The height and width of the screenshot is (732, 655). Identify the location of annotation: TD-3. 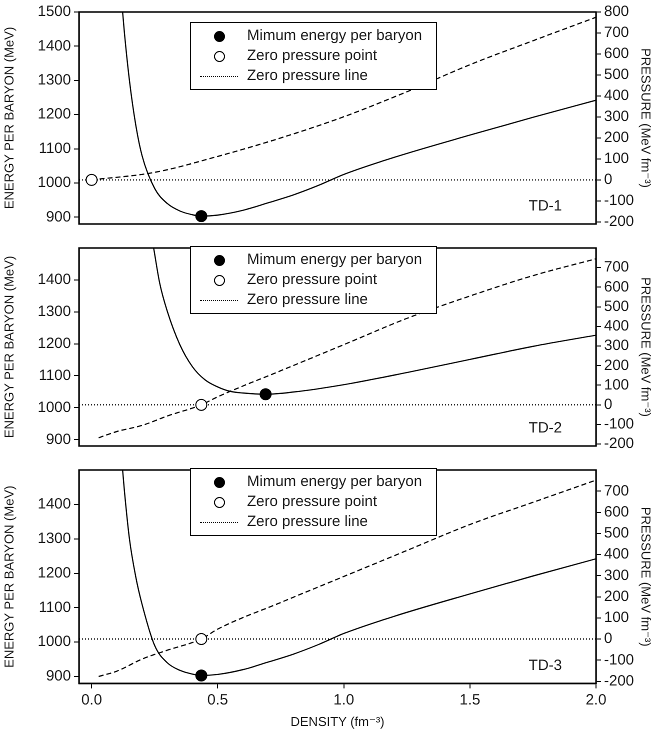
(545, 665).